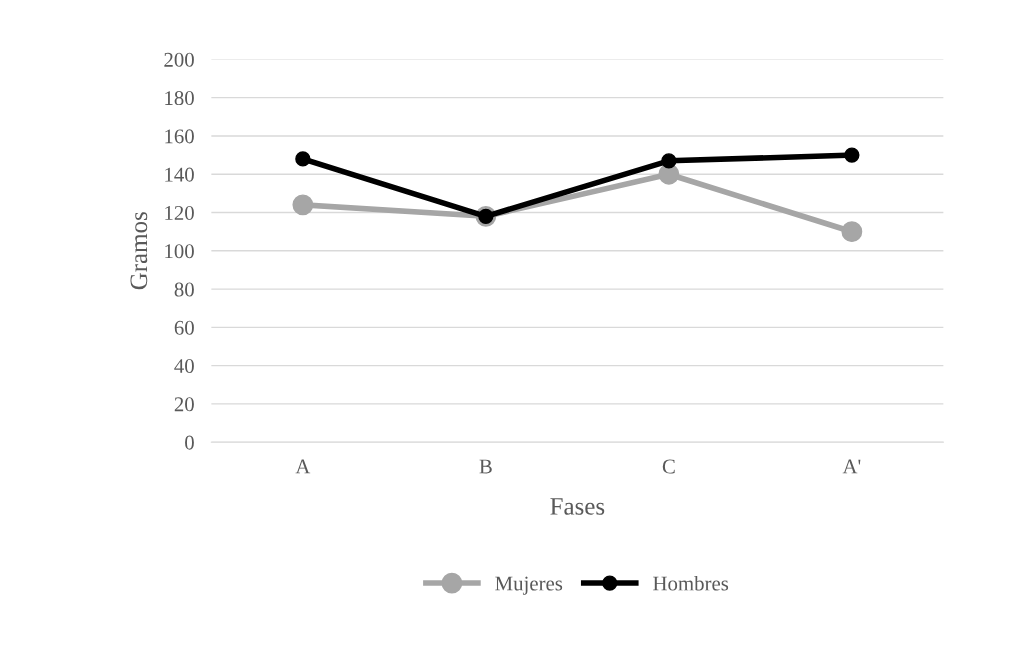 Image resolution: width=1031 pixels, height=660 pixels. I want to click on y-tick-label: 80, so click(184, 289).